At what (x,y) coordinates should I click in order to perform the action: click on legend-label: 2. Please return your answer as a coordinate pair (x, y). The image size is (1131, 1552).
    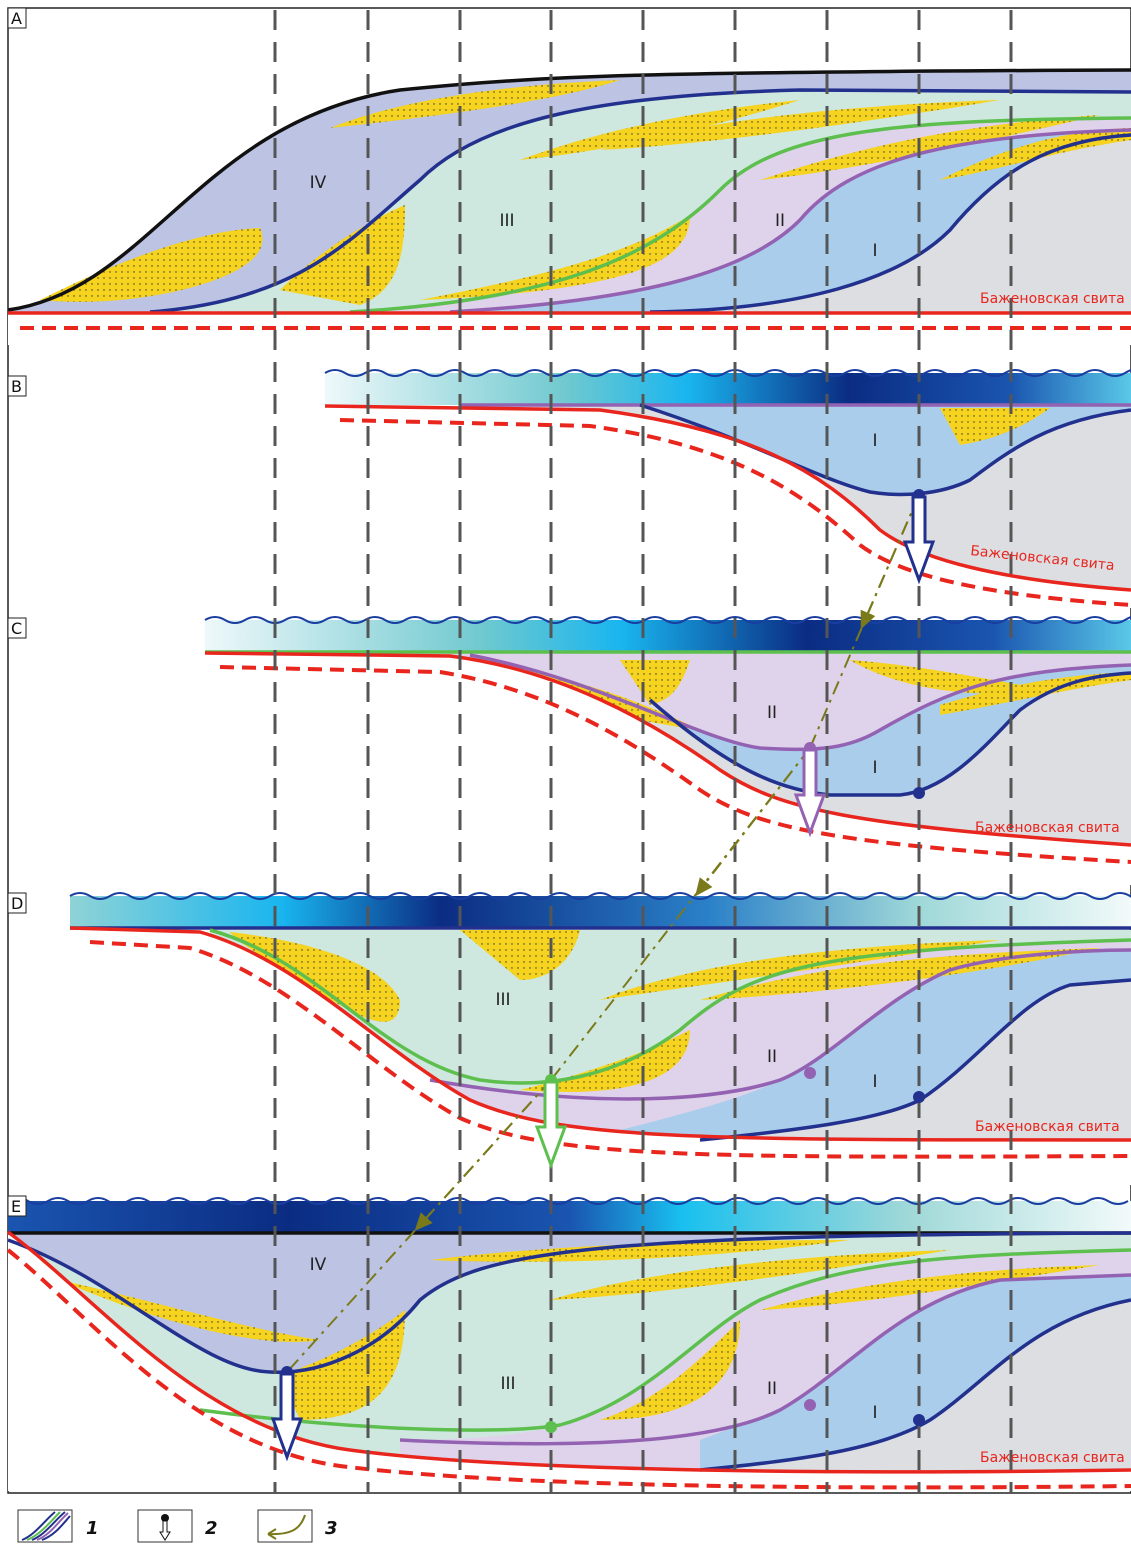
    Looking at the image, I should click on (211, 1528).